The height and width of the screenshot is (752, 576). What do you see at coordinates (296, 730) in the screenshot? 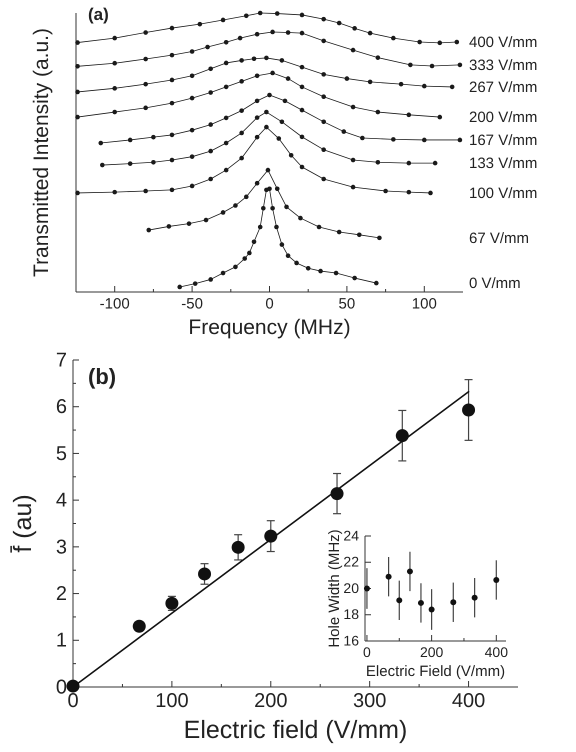
I see `x-axis-title: Electric field (V/mm)` at bounding box center [296, 730].